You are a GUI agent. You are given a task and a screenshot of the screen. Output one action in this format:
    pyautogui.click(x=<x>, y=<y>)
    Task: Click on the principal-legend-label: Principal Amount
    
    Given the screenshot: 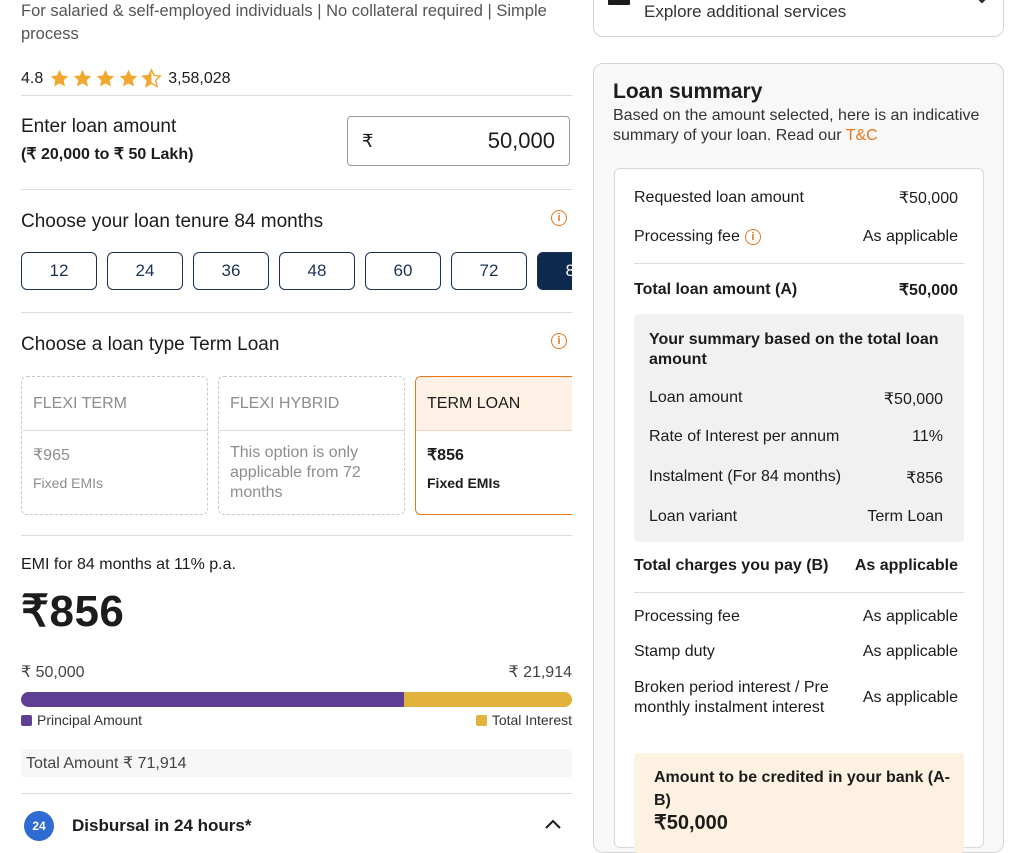 What is the action you would take?
    pyautogui.click(x=90, y=720)
    